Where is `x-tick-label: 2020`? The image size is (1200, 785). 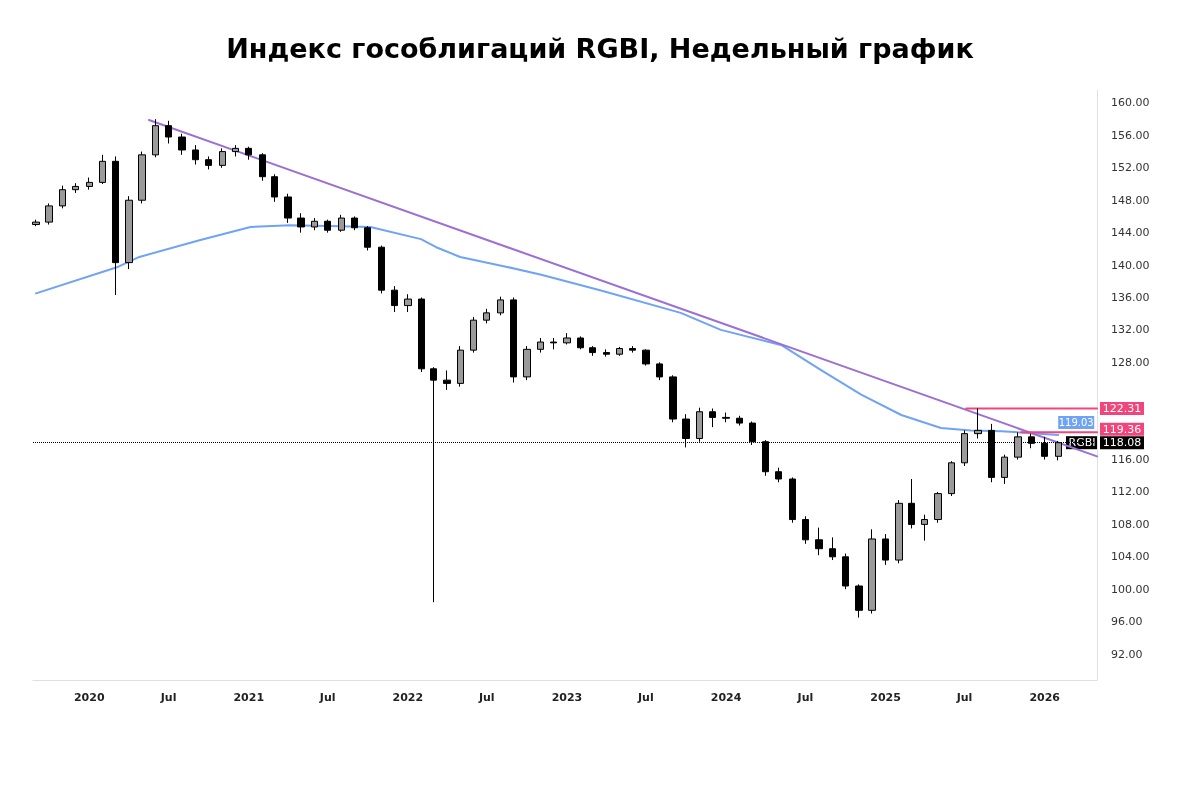
x-tick-label: 2020 is located at coordinates (89, 697).